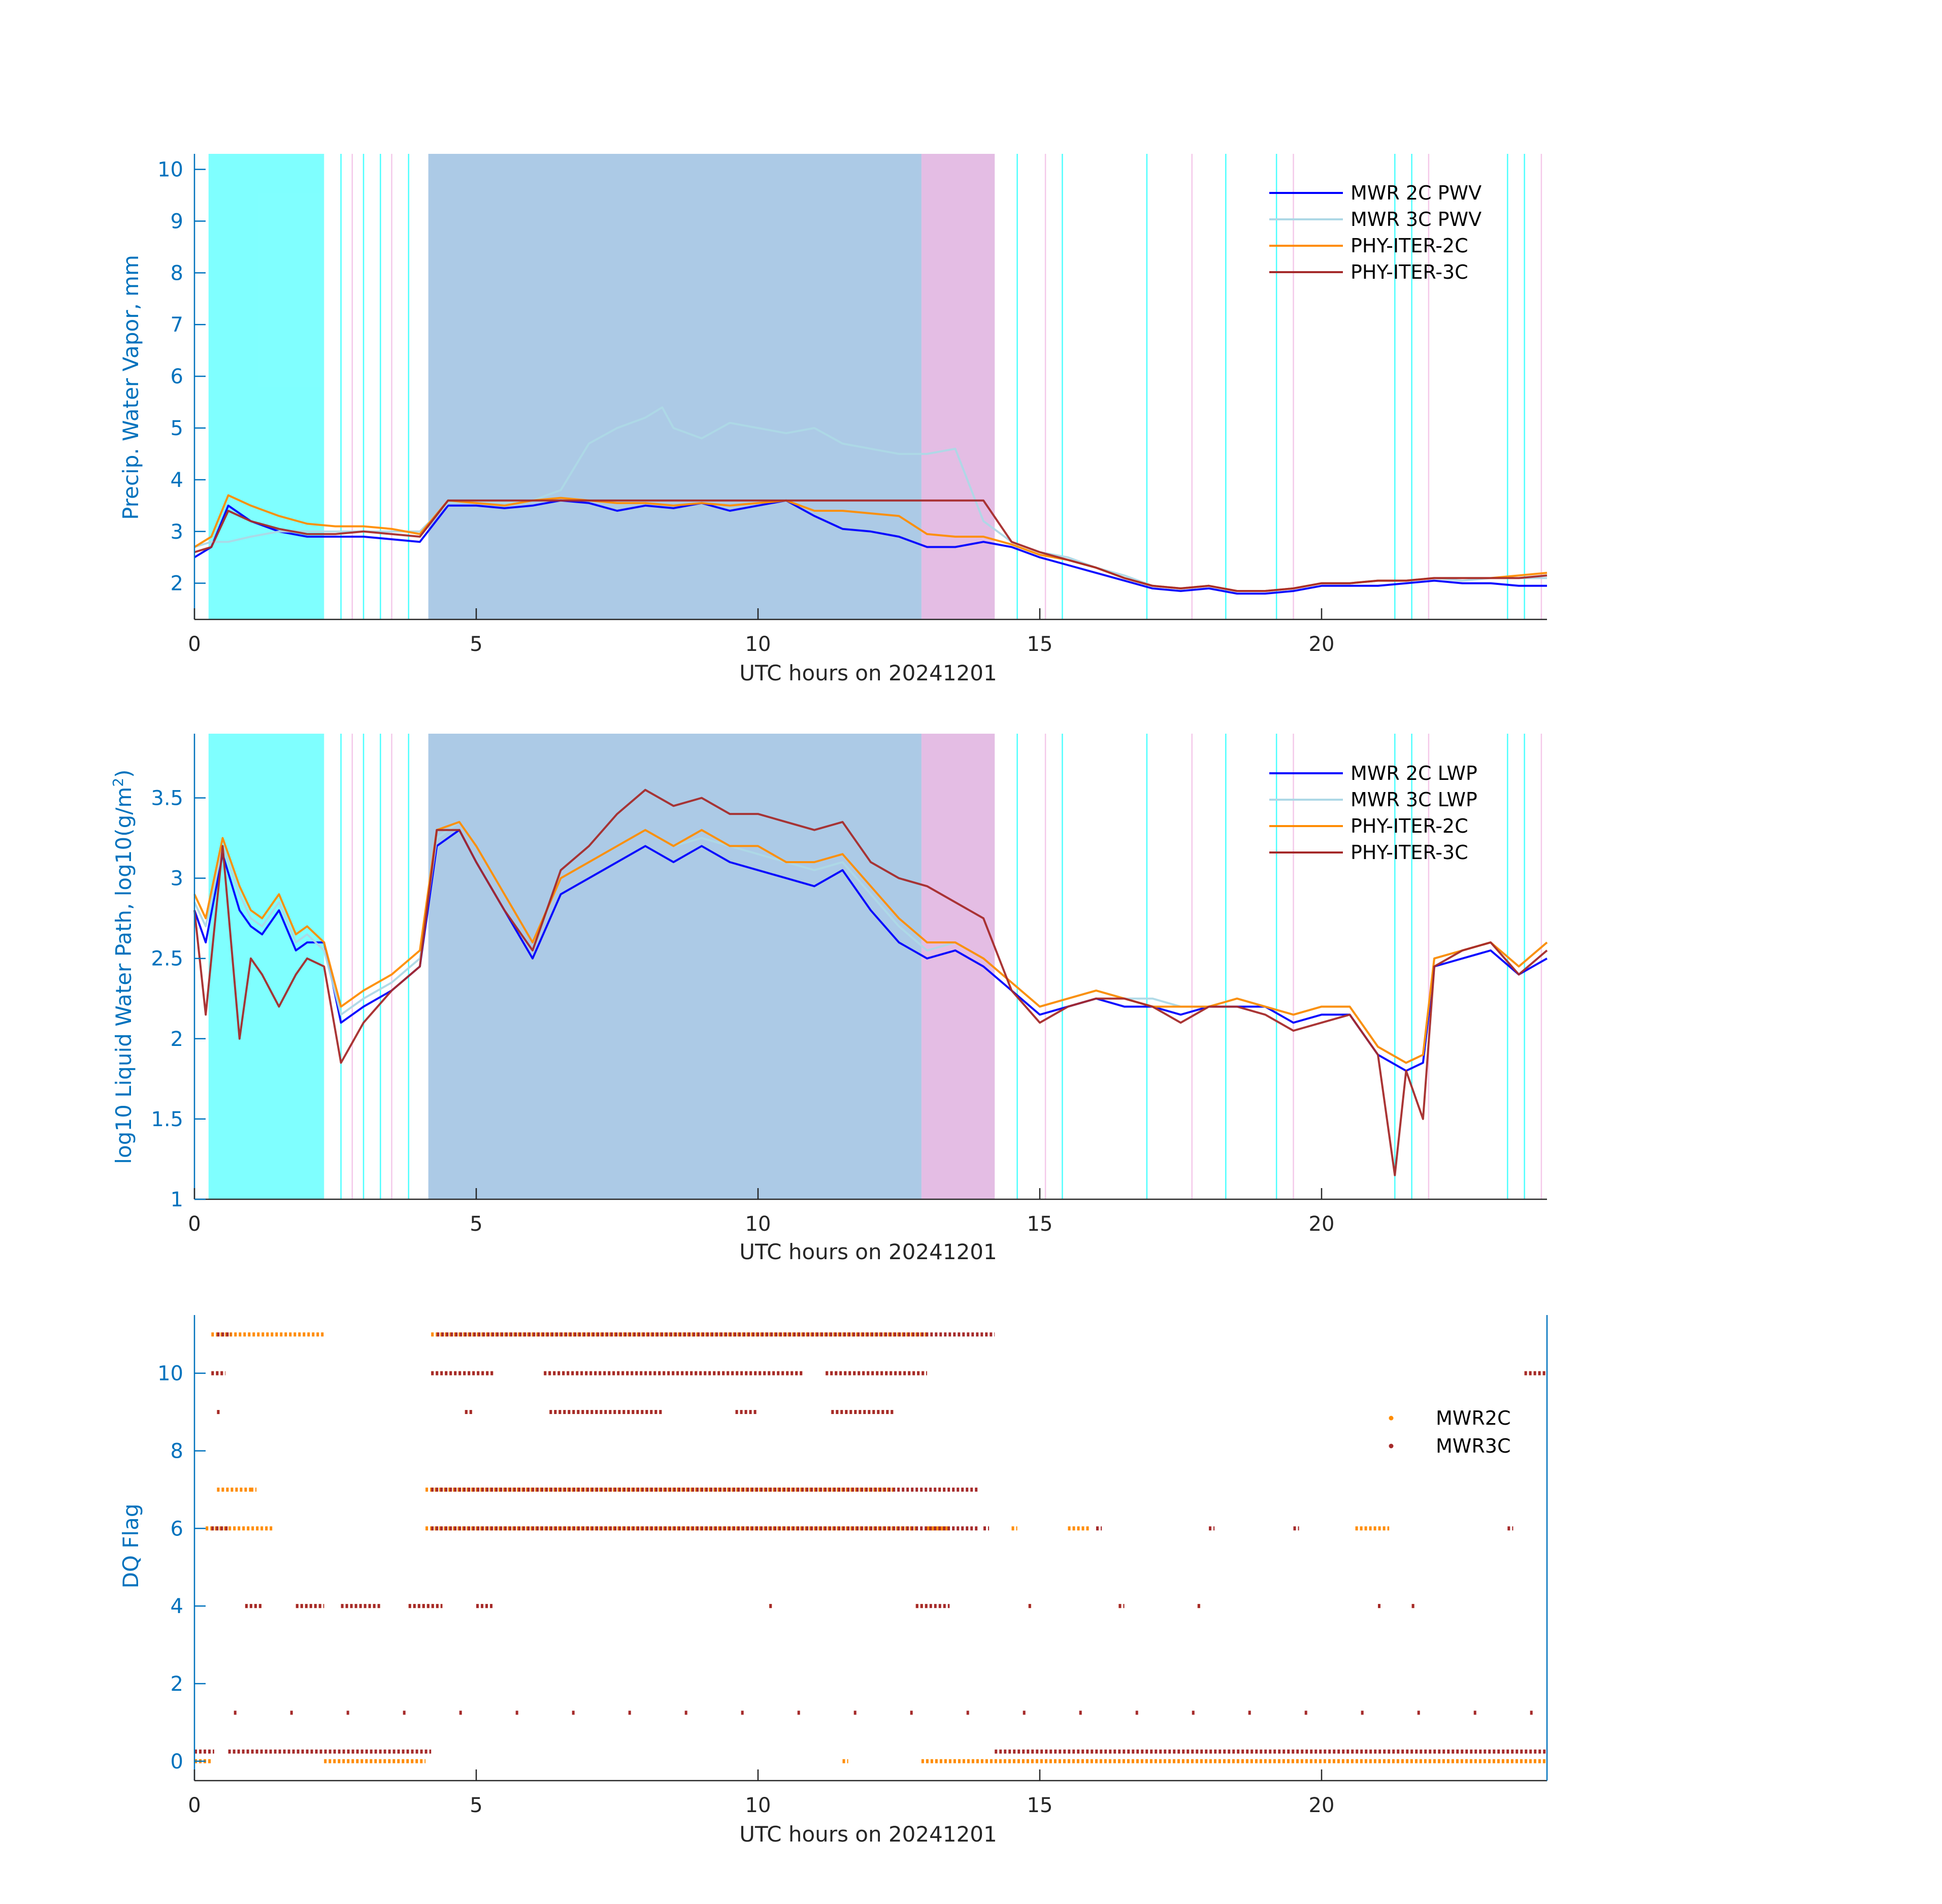  I want to click on lwp-series-phy-iter-2c, so click(870, 942).